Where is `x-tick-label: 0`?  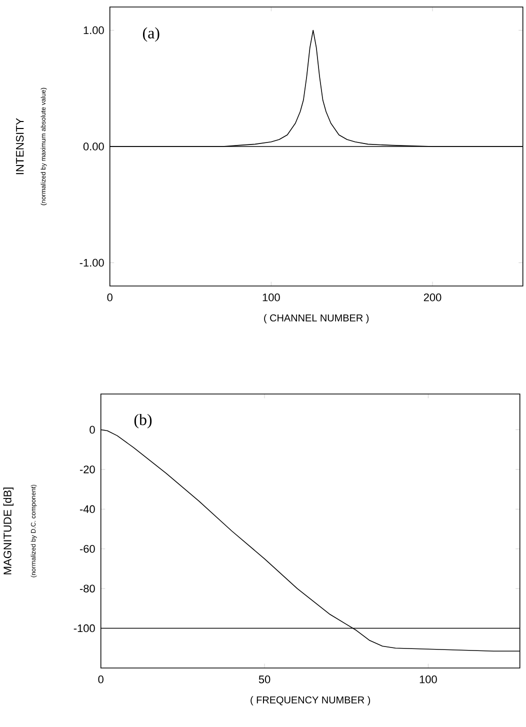 x-tick-label: 0 is located at coordinates (110, 298).